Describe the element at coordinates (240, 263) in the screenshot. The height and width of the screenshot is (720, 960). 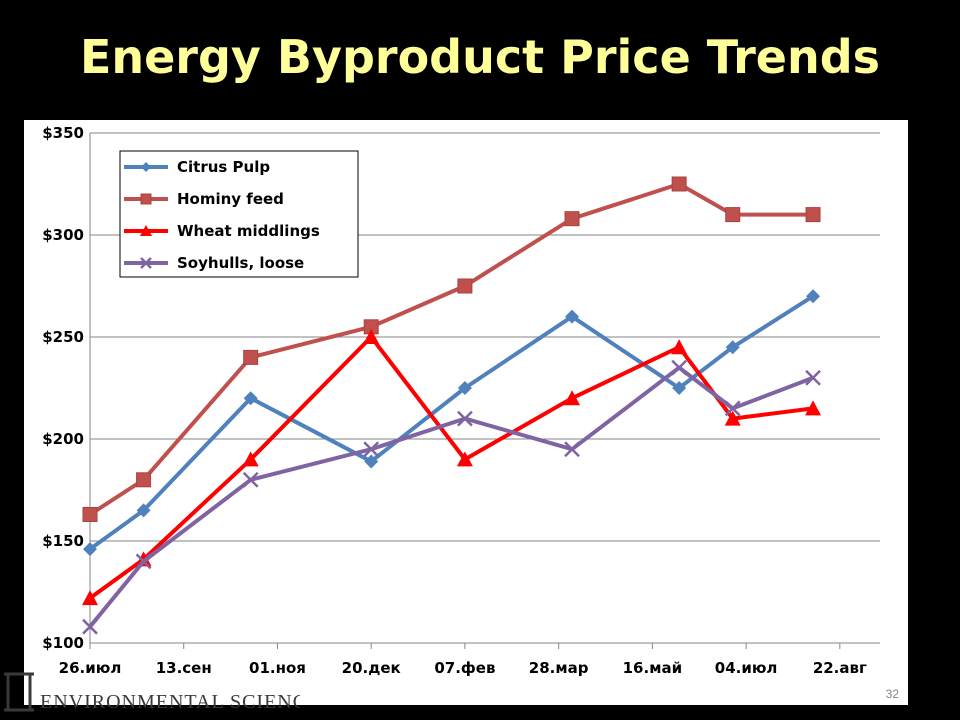
I see `legend-label: Soyhulls, loose` at that location.